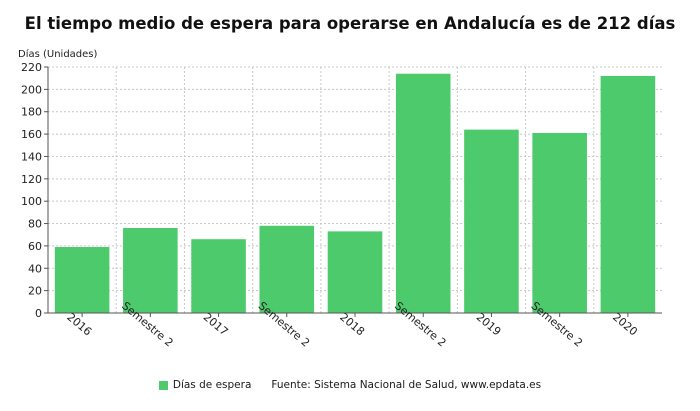  What do you see at coordinates (38, 313) in the screenshot?
I see `y-tick-label: 0` at bounding box center [38, 313].